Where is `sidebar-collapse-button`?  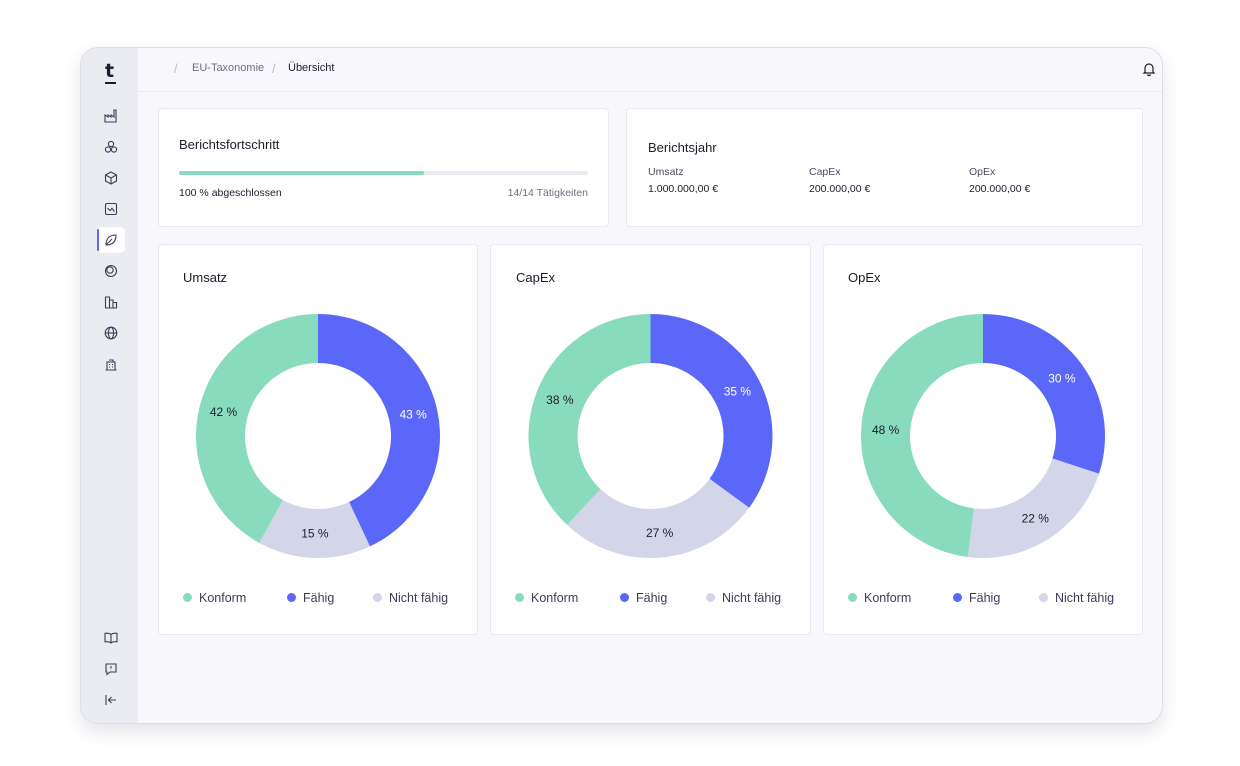 sidebar-collapse-button is located at coordinates (111, 700).